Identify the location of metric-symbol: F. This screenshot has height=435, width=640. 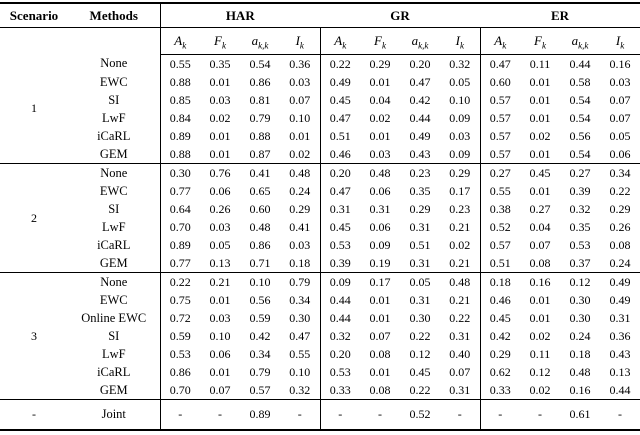
(538, 40).